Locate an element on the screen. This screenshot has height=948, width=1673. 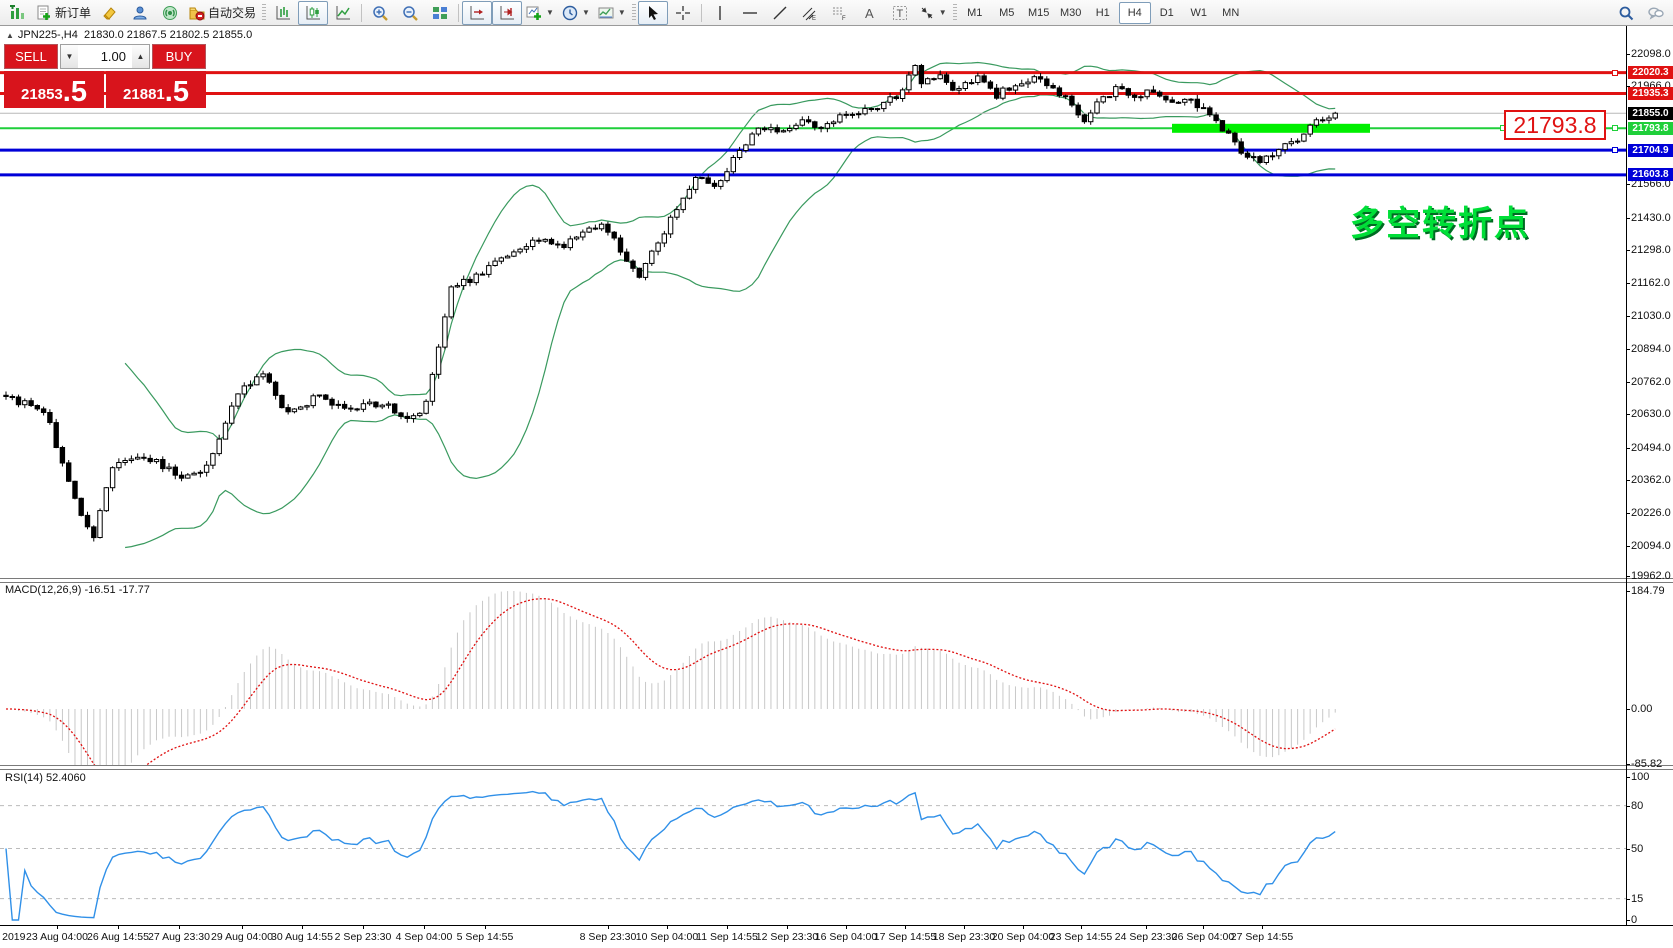
indicators-button: ▼ is located at coordinates (540, 13).